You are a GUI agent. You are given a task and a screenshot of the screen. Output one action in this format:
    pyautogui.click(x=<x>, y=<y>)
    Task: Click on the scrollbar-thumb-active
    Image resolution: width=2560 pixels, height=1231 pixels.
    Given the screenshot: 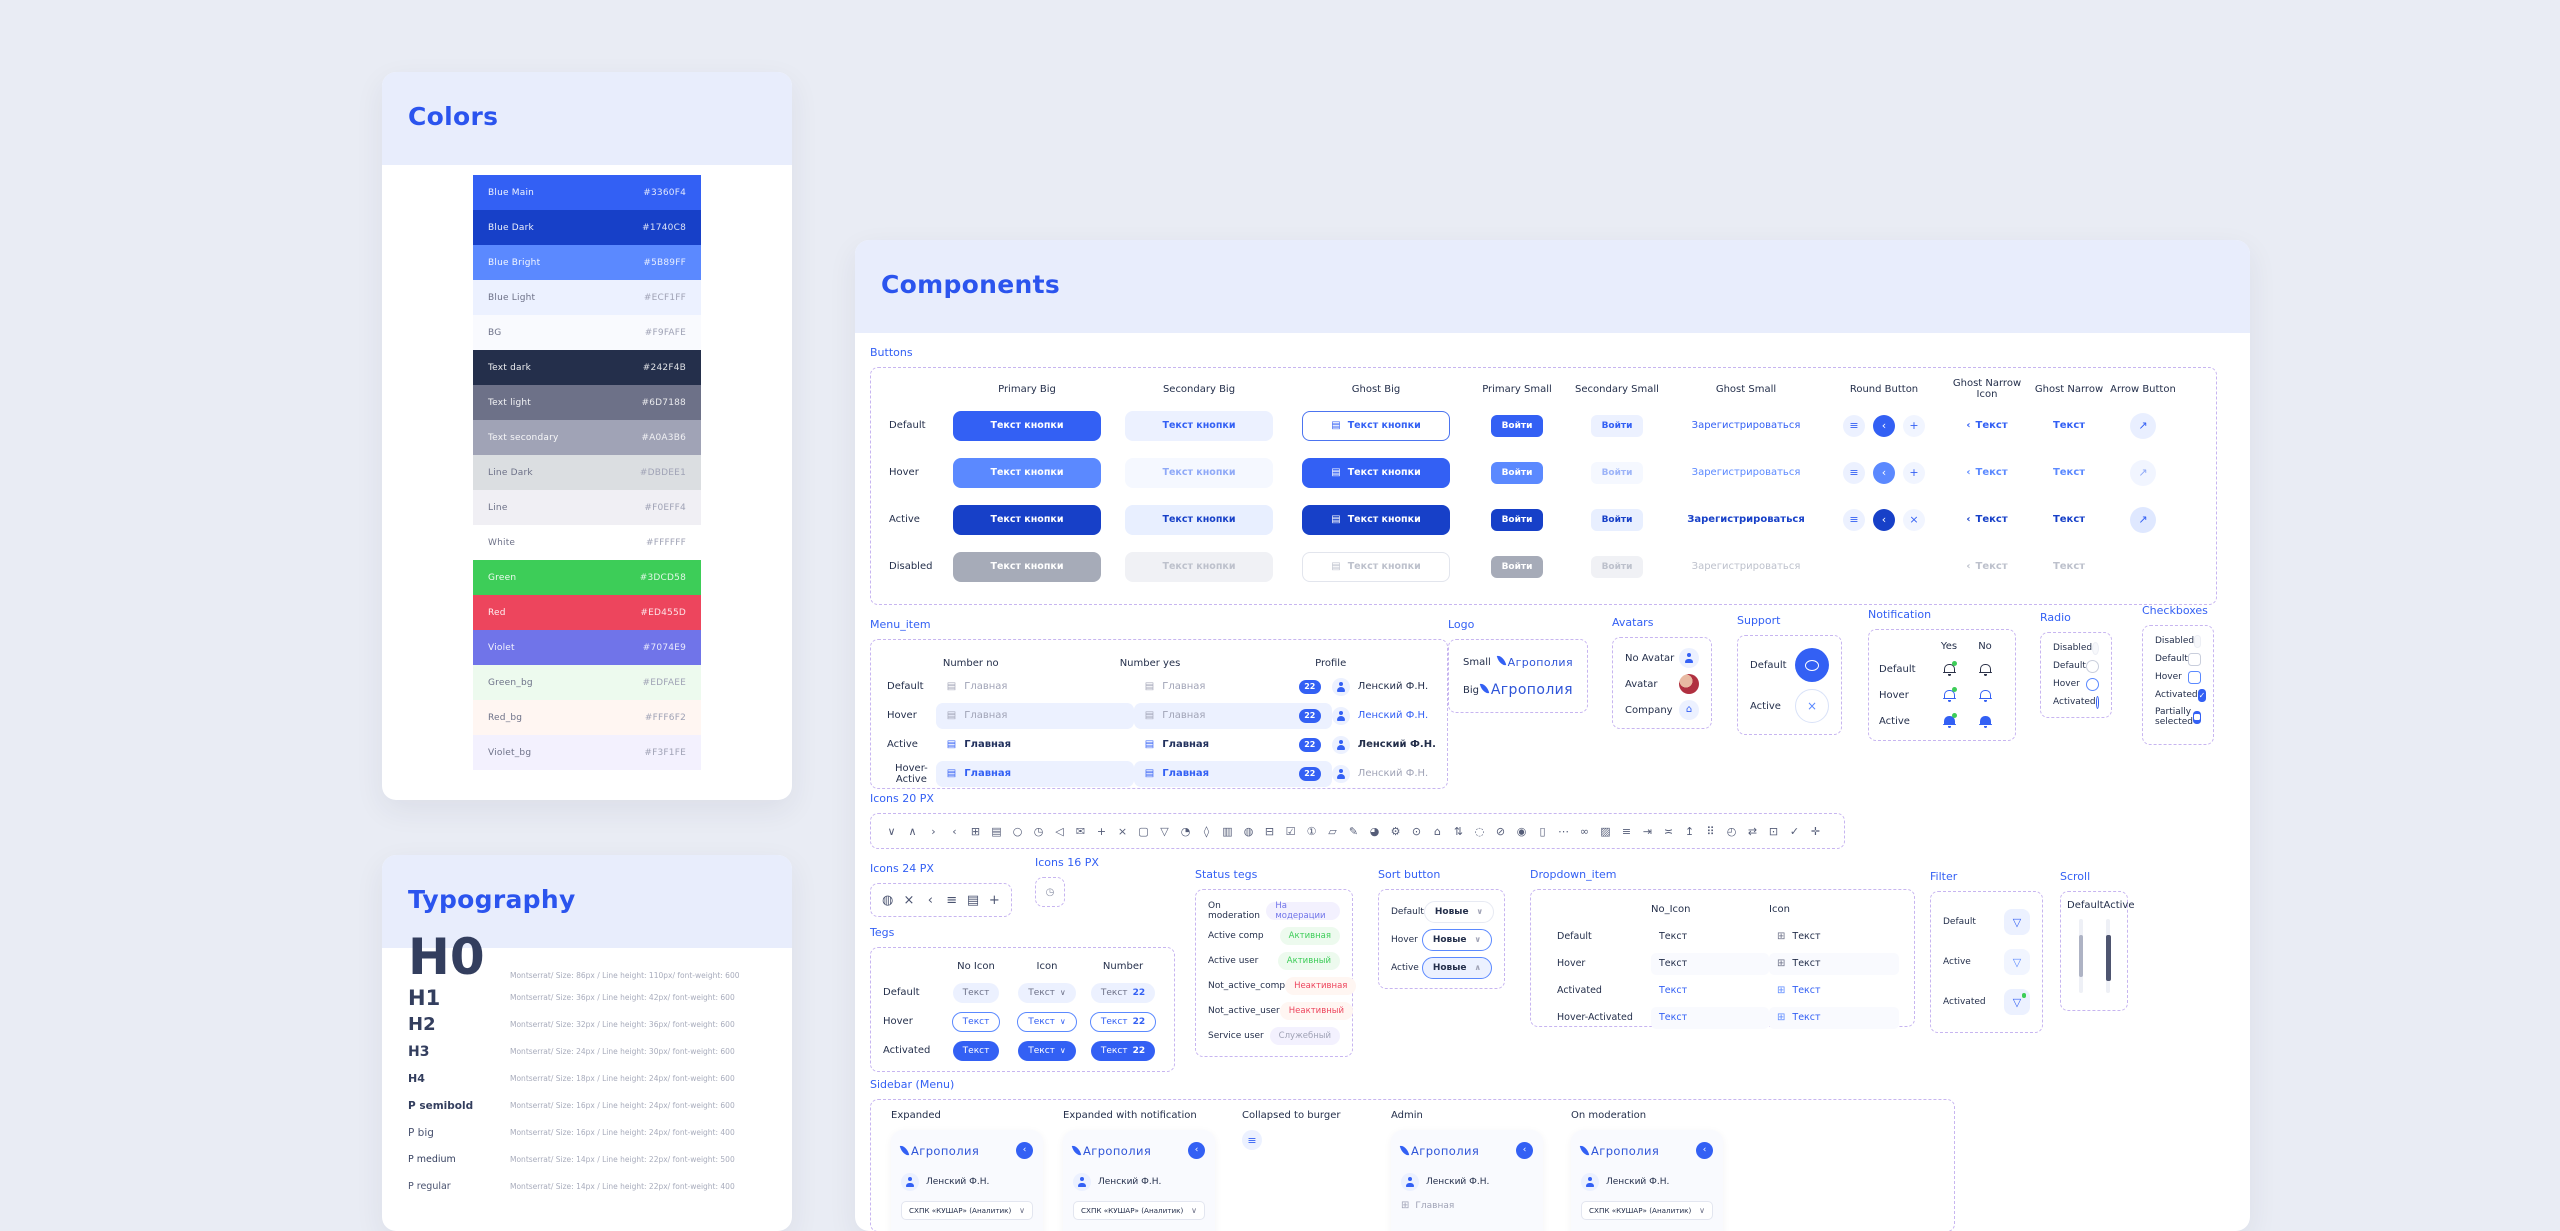 What is the action you would take?
    pyautogui.click(x=2108, y=958)
    